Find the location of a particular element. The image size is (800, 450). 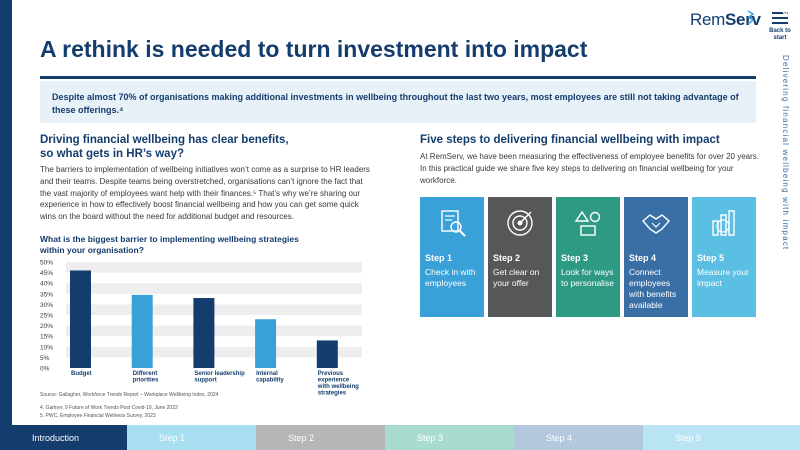

step-card-5: Step 5 Measure your impact is located at coordinates (724, 257).